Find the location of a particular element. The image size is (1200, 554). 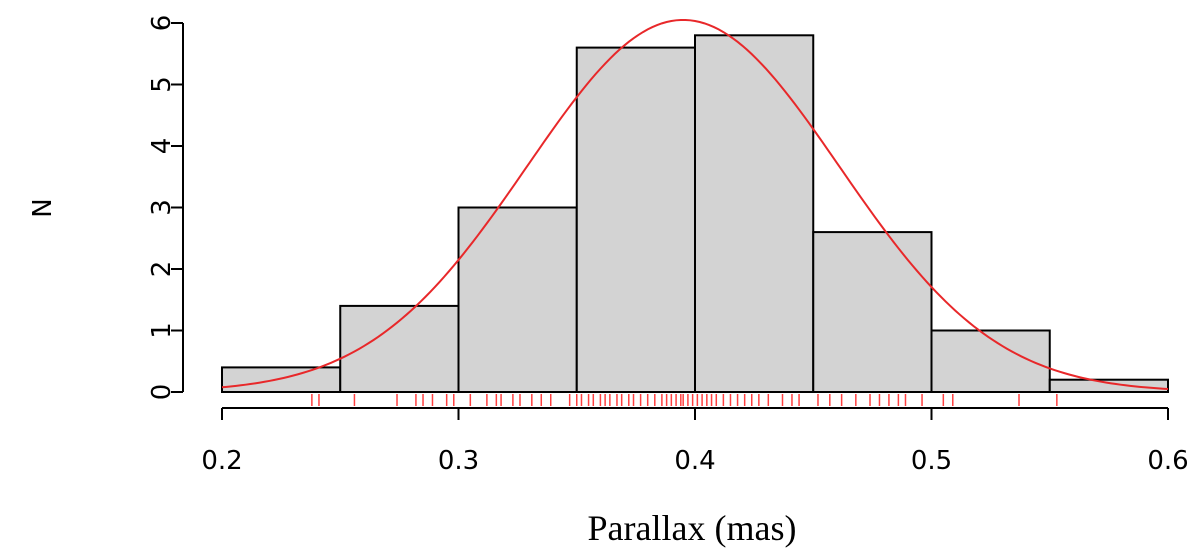

y-tick-label: 5 is located at coordinates (162, 84).